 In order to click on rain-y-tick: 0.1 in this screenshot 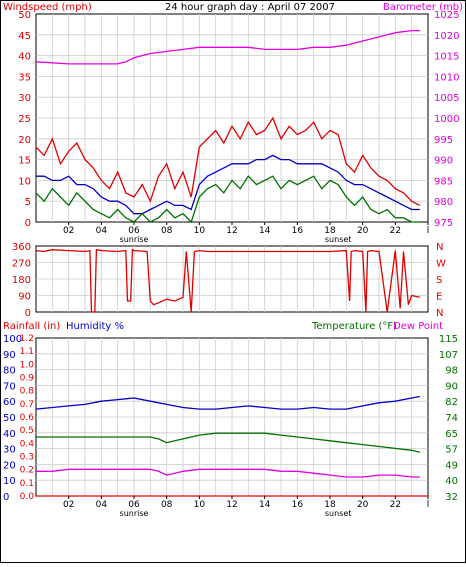, I will do `click(27, 484)`.